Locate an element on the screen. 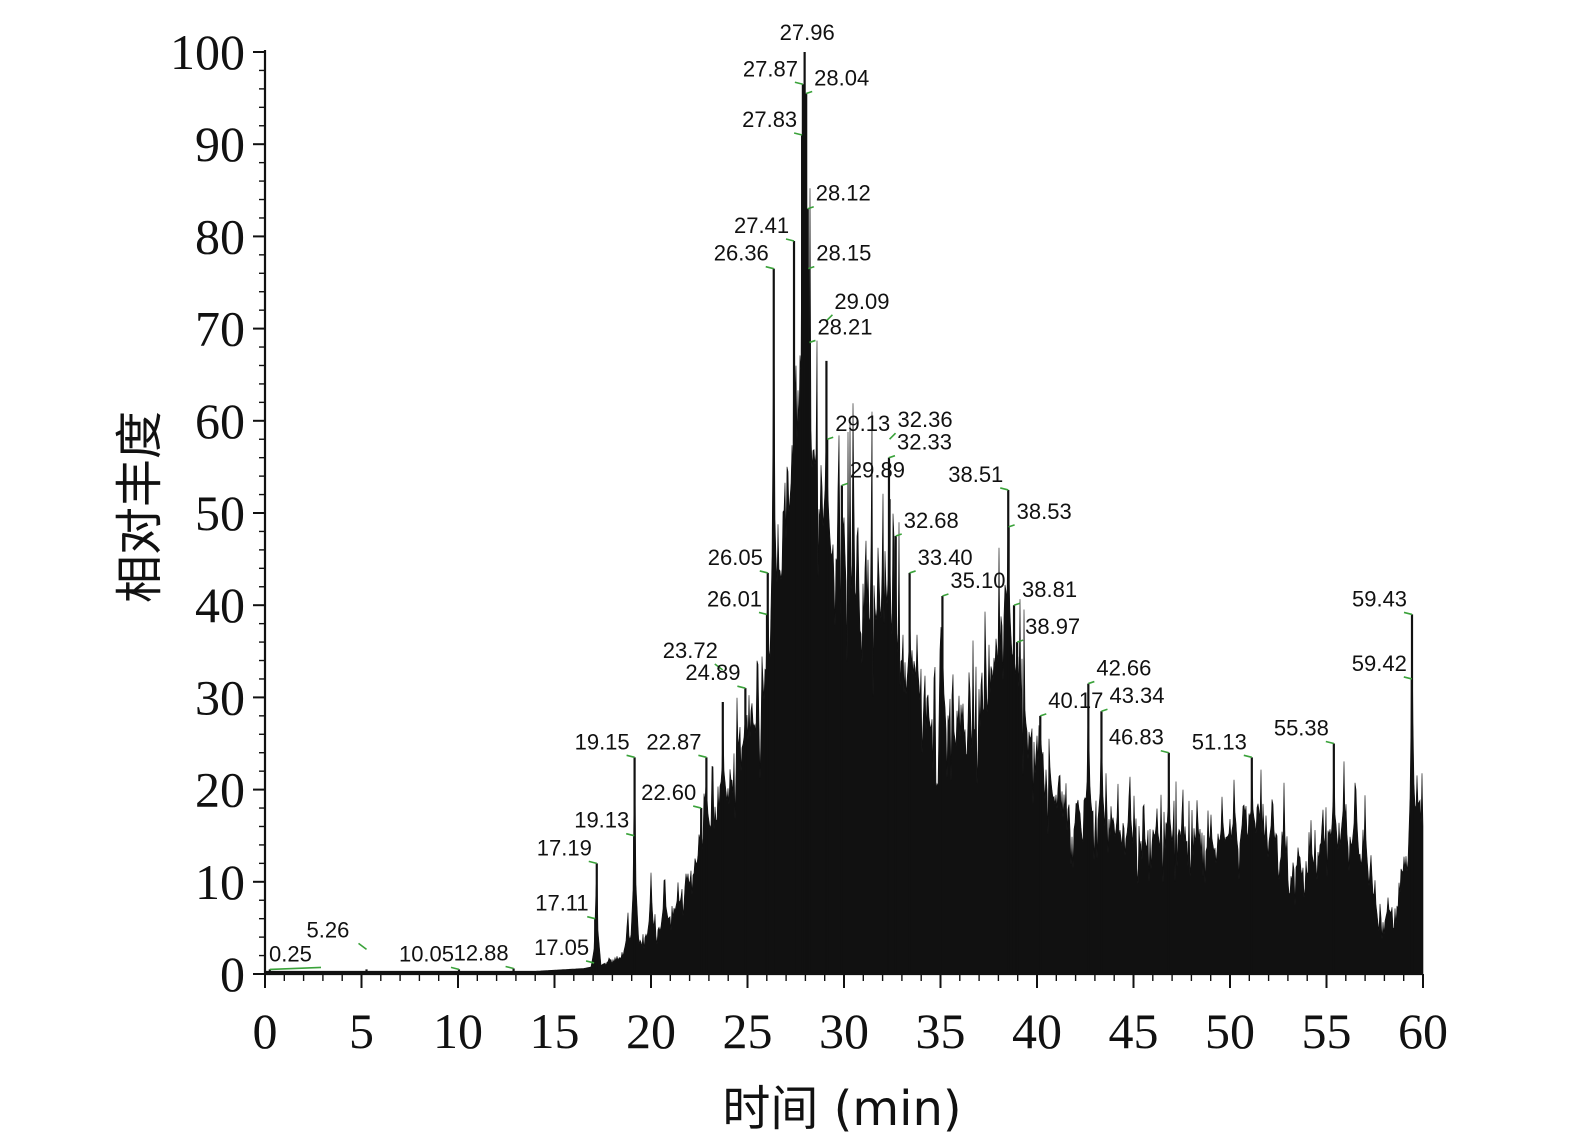  x-tick-label: 40 is located at coordinates (1037, 1031).